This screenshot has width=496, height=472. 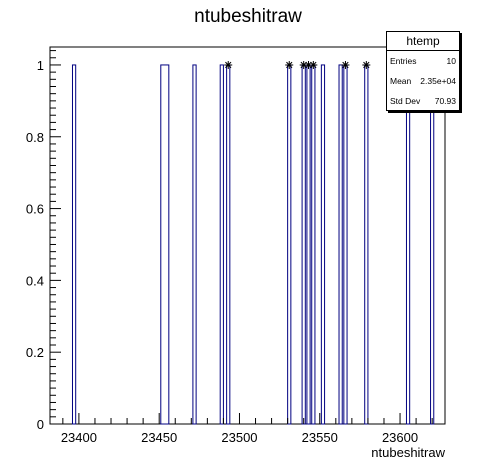 I want to click on stats-row-mean: Mean 2.35e+04, so click(x=423, y=81).